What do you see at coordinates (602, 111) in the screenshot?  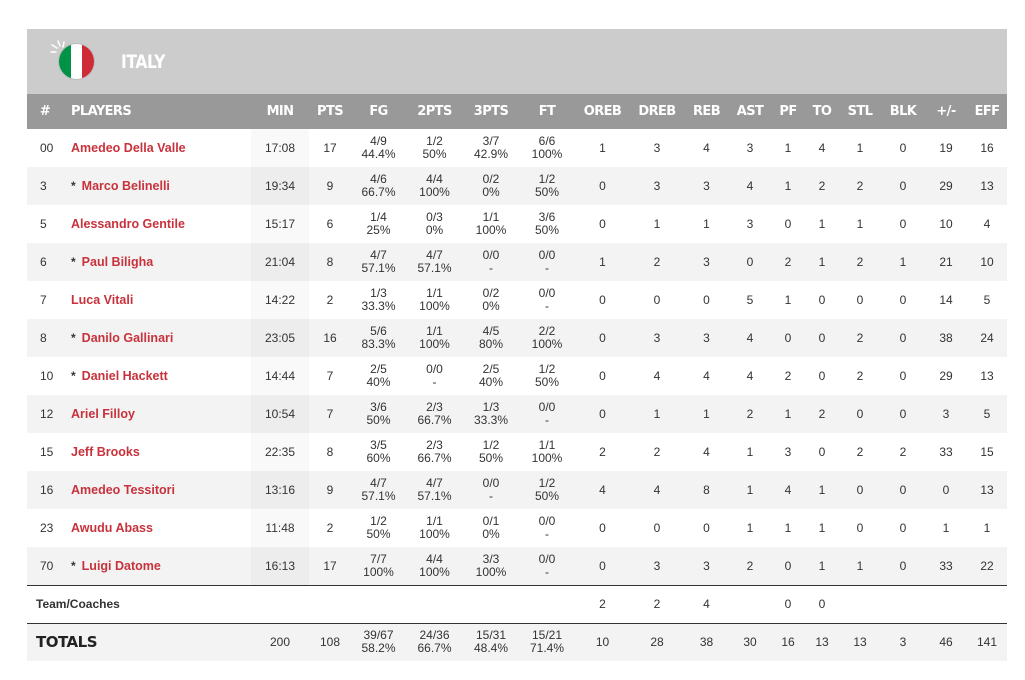 I see `column-header-oreb: OREB` at bounding box center [602, 111].